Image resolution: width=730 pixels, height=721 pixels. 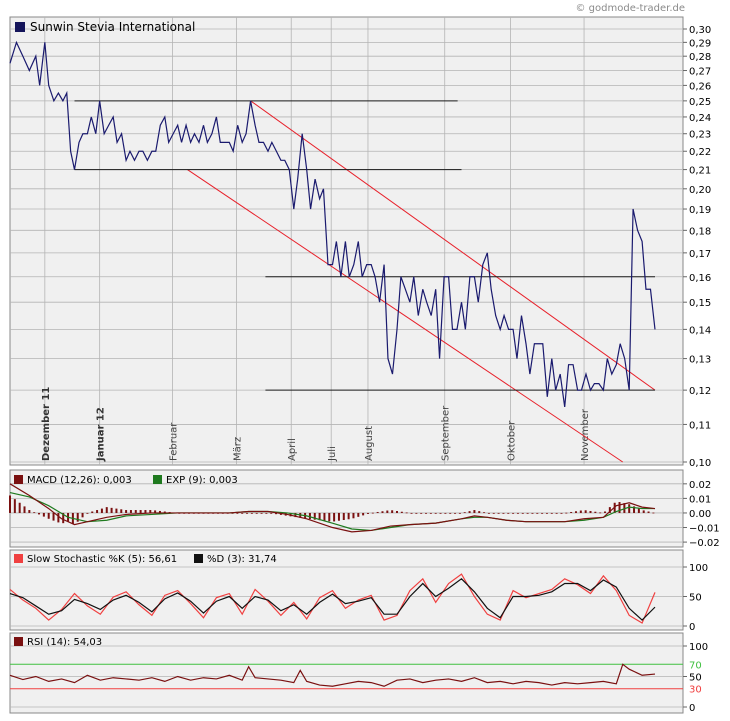 What do you see at coordinates (700, 254) in the screenshot?
I see `price-y-tick-label: 0,17` at bounding box center [700, 254].